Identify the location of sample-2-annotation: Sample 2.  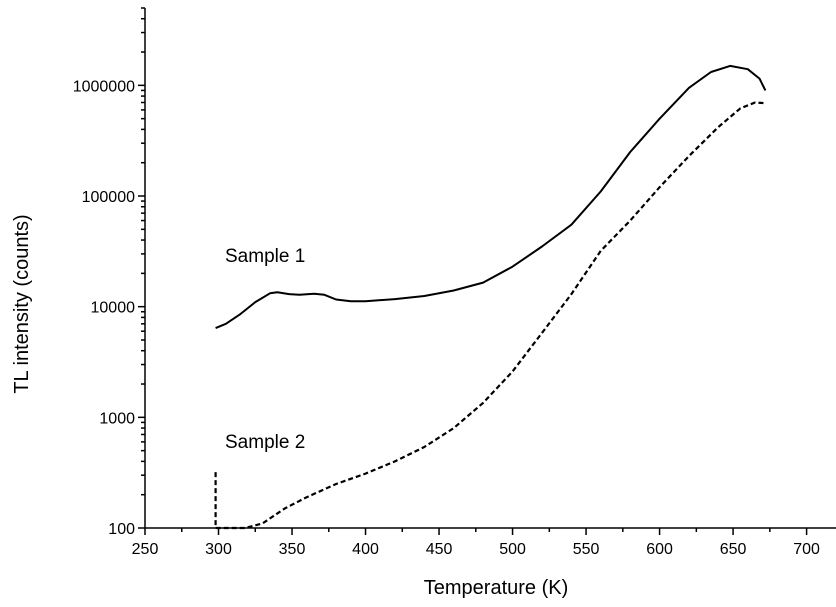
(265, 442).